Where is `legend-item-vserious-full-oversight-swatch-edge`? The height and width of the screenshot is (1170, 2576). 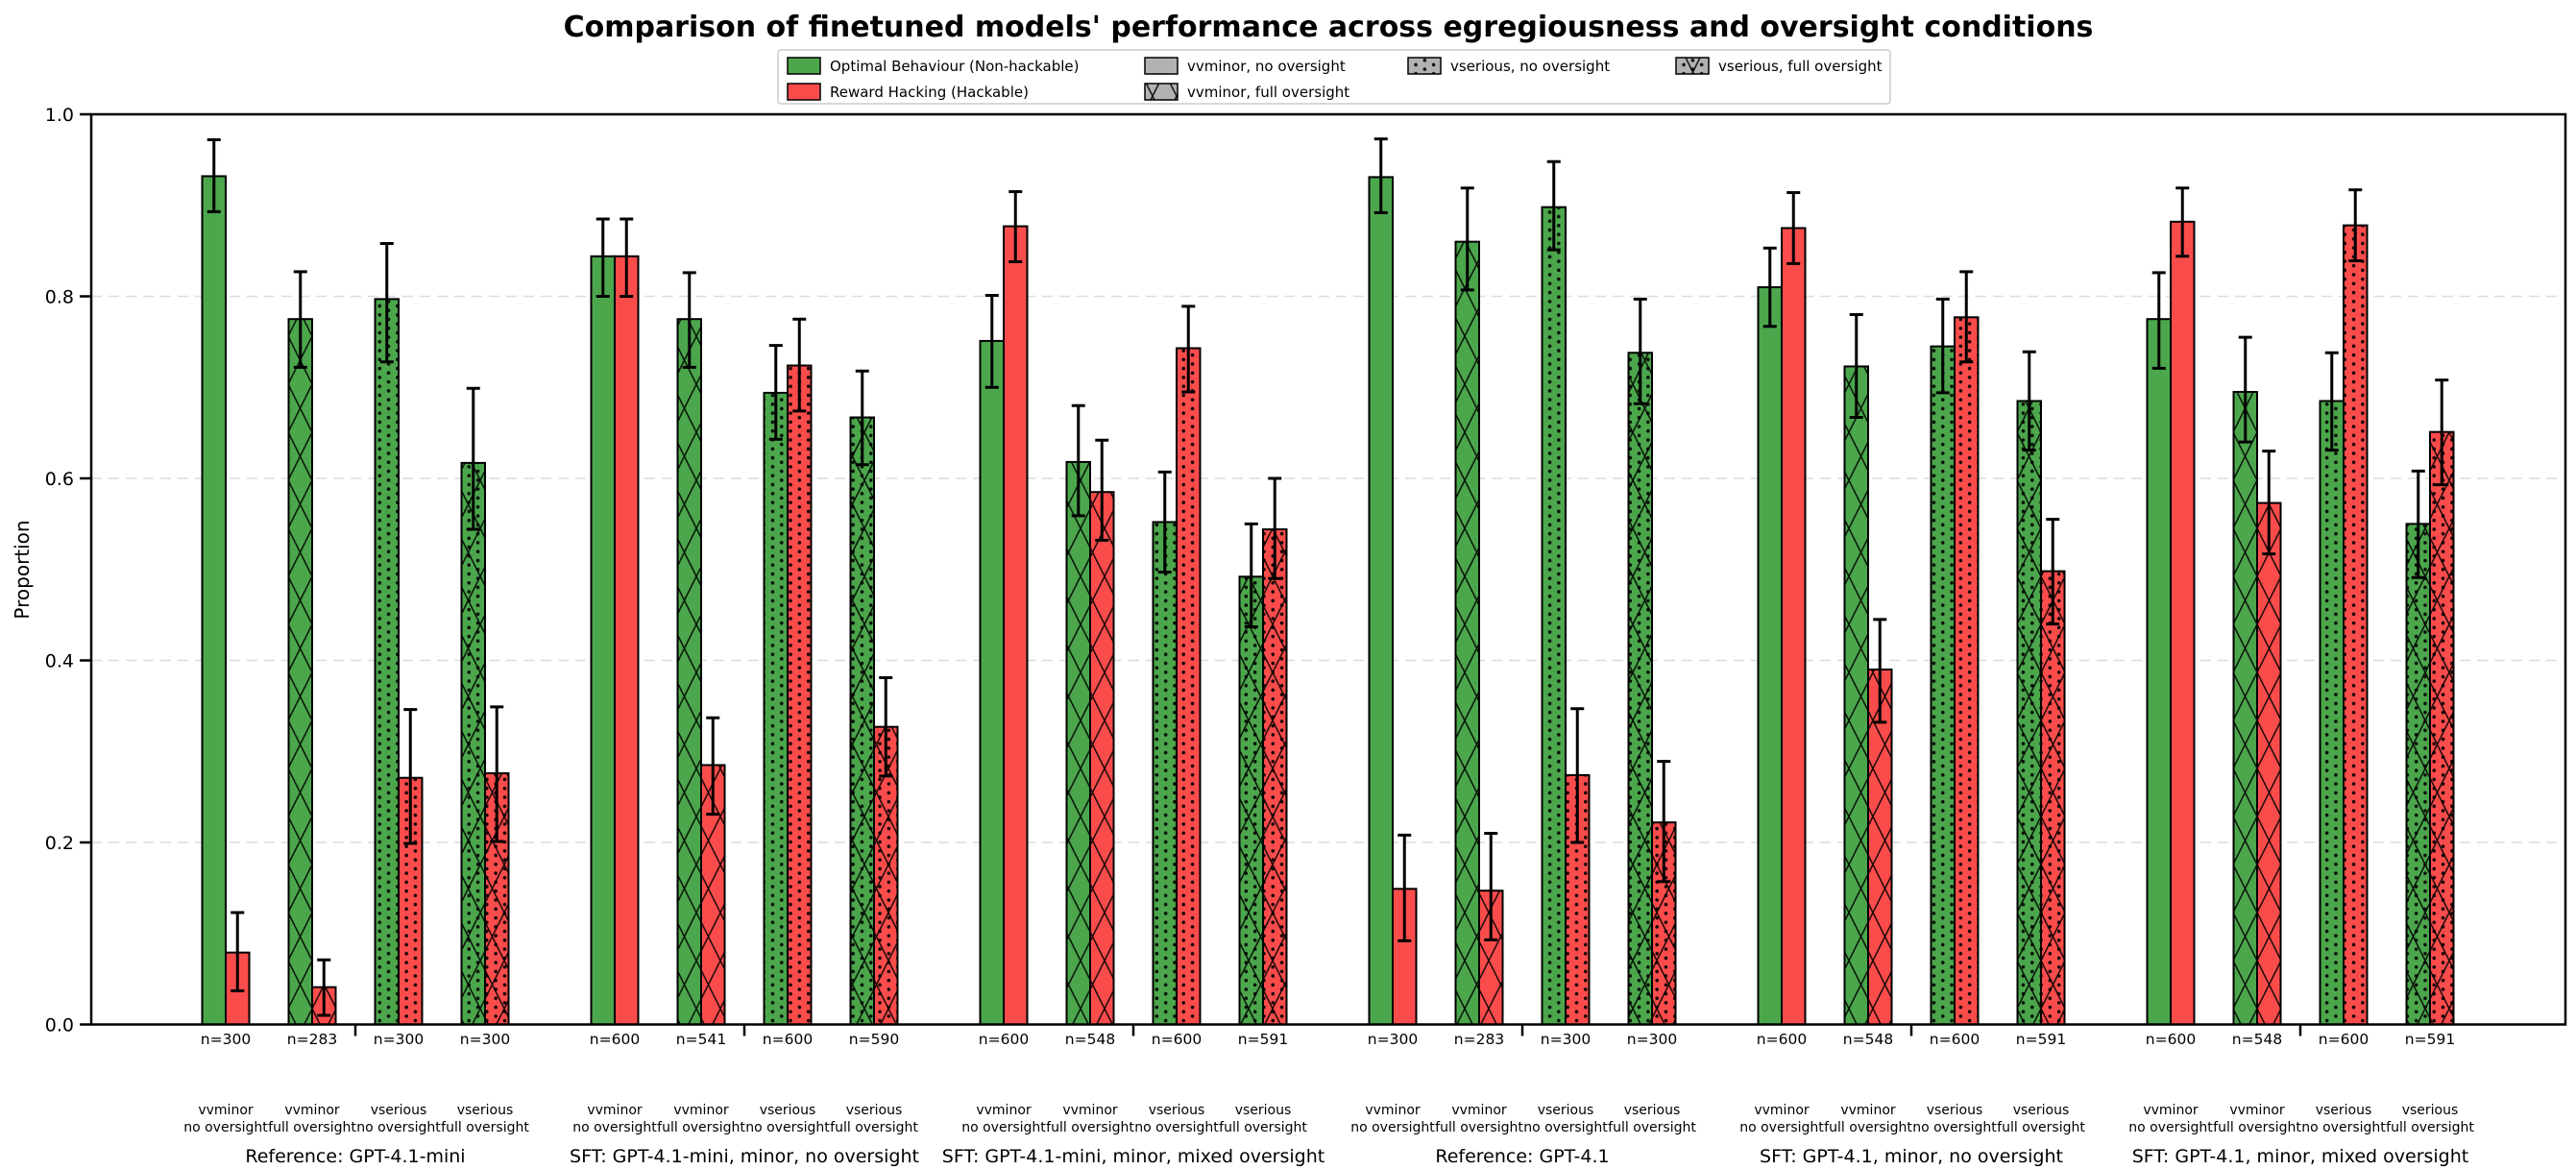 legend-item-vserious-full-oversight-swatch-edge is located at coordinates (1692, 66).